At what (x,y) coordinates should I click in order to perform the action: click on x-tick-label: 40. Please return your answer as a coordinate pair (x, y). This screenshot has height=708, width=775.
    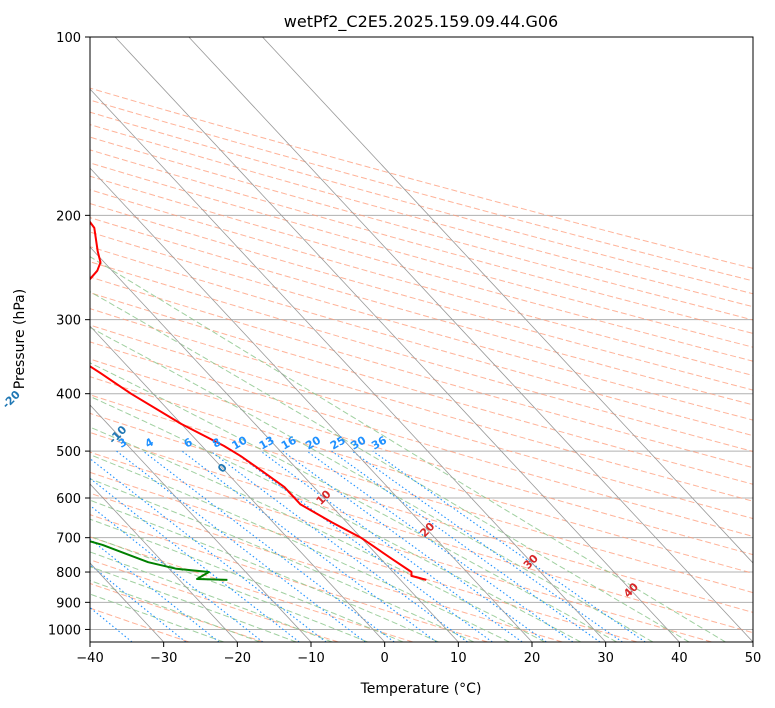
    Looking at the image, I should click on (679, 658).